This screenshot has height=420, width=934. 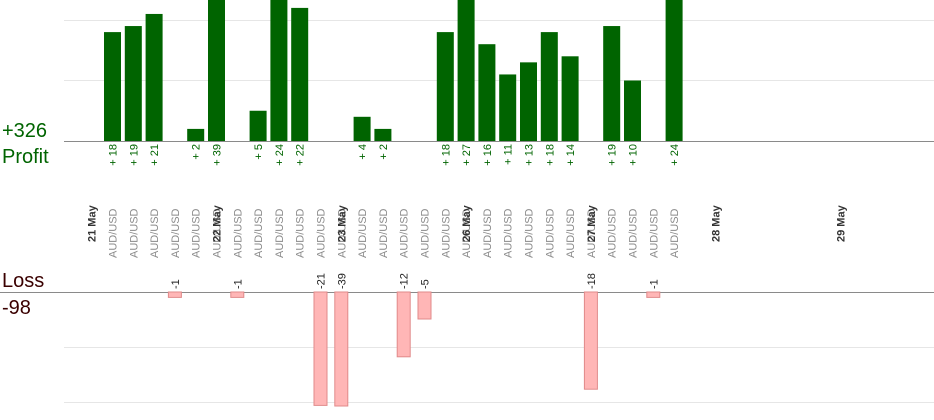 I want to click on loss-value-label: -12, so click(x=405, y=281).